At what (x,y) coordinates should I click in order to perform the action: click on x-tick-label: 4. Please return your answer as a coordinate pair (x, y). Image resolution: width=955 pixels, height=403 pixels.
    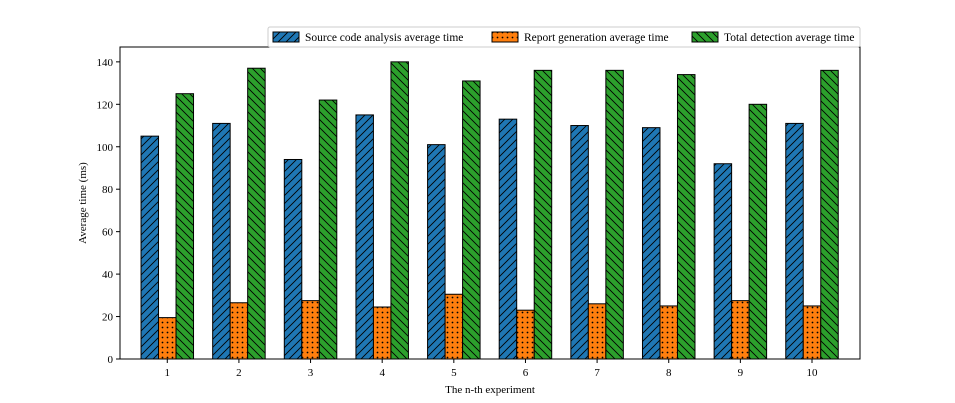
    Looking at the image, I should click on (382, 373).